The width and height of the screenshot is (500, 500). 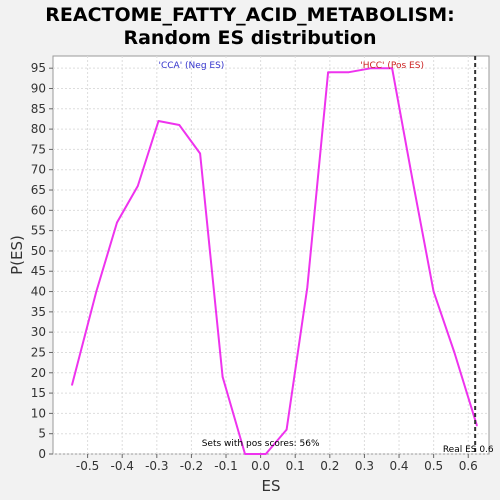 I want to click on y-tick-label-18: 90, so click(x=38, y=88).